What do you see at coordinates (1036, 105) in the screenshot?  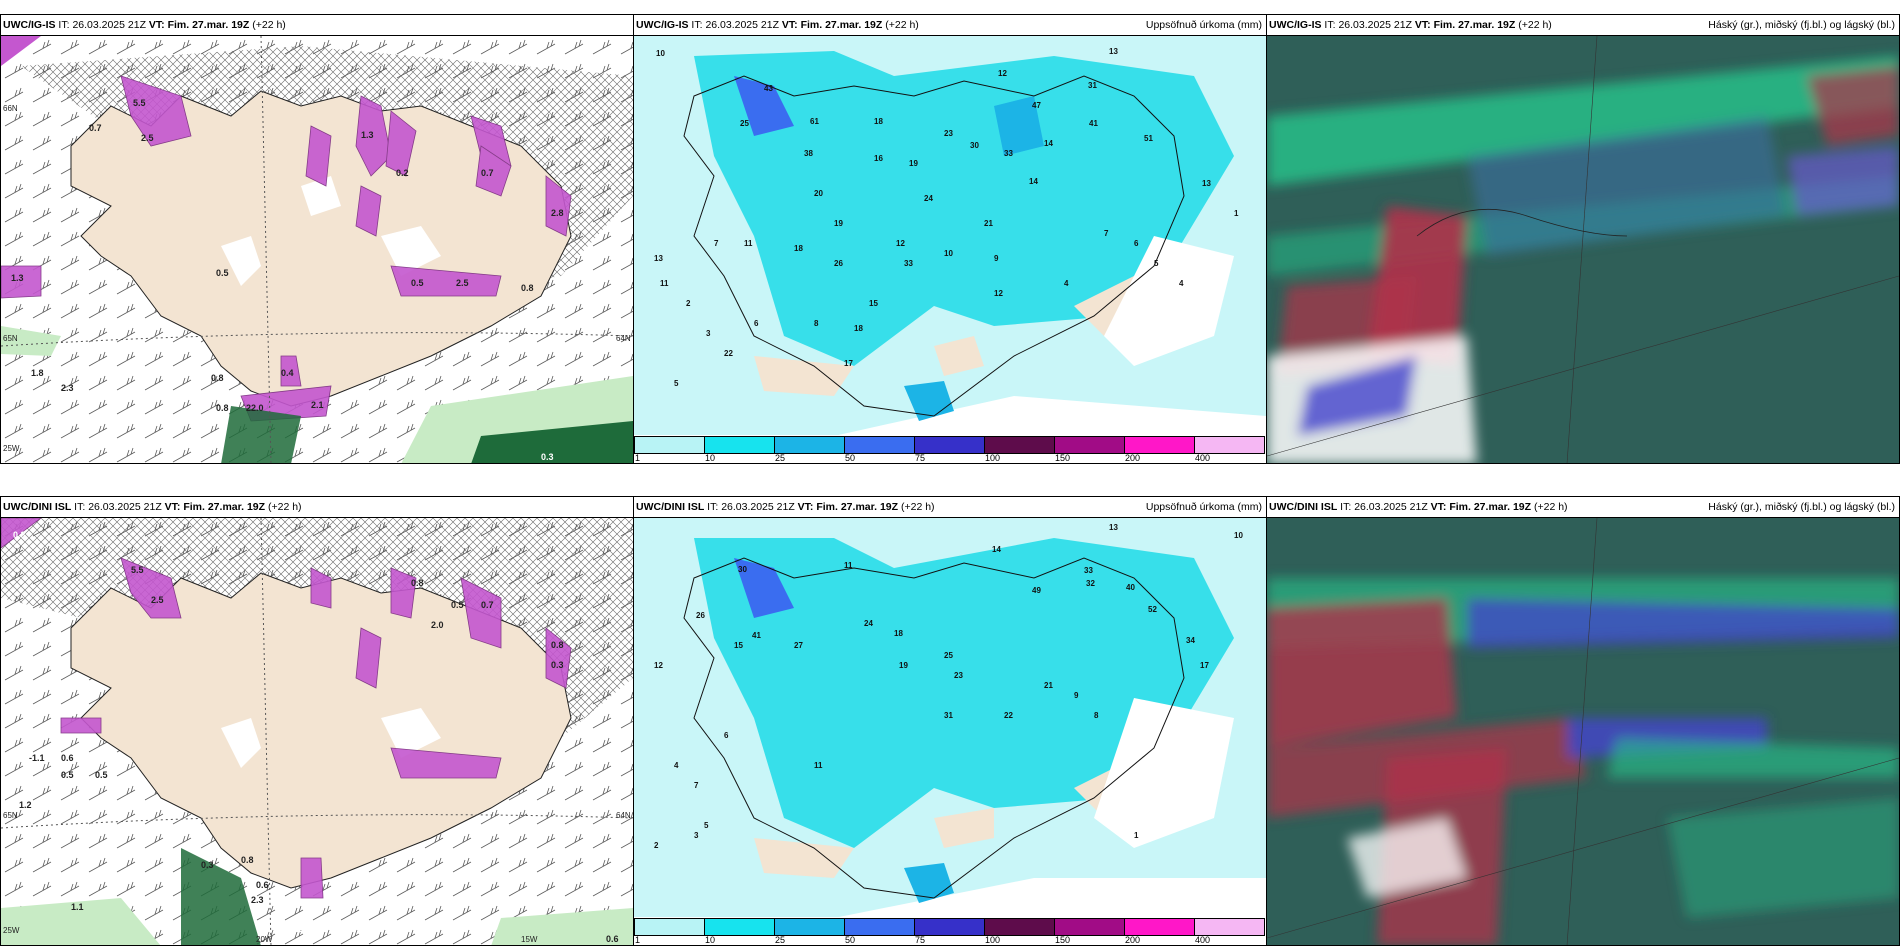 I see `value-label: 47` at bounding box center [1036, 105].